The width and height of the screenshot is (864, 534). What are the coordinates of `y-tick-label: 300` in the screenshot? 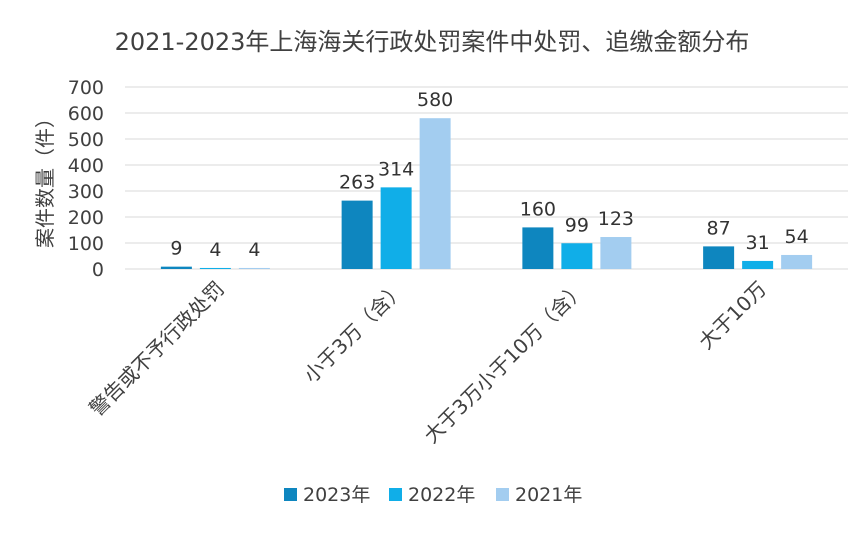 It's located at (86, 192).